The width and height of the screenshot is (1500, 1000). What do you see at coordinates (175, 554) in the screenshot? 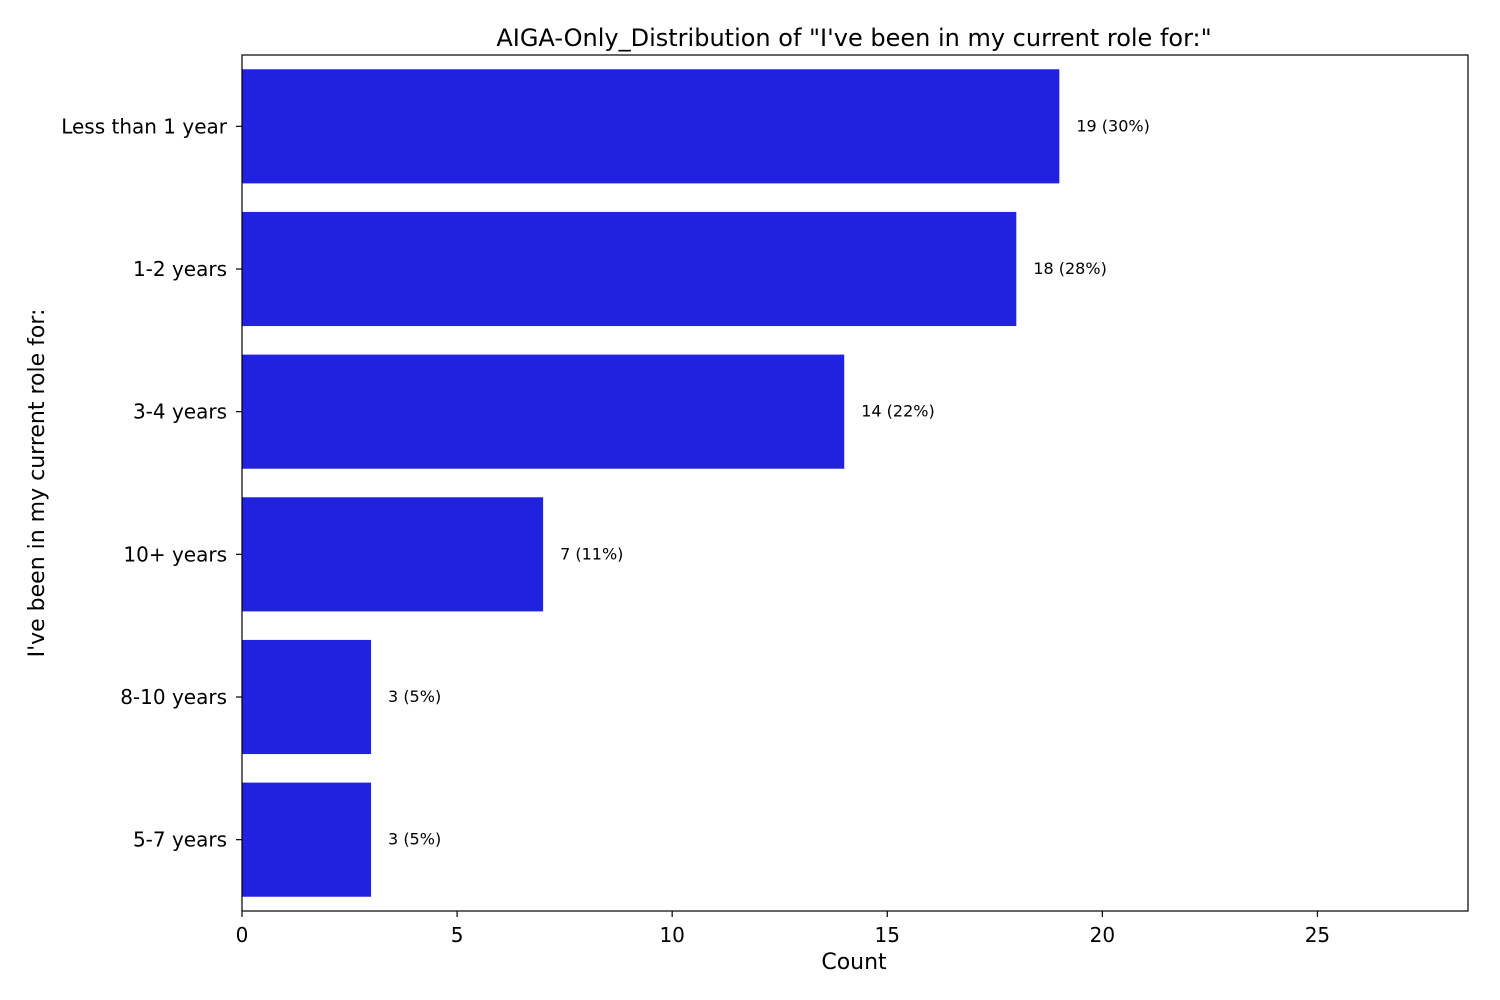
I see `y-tick-label: 10+ years` at bounding box center [175, 554].